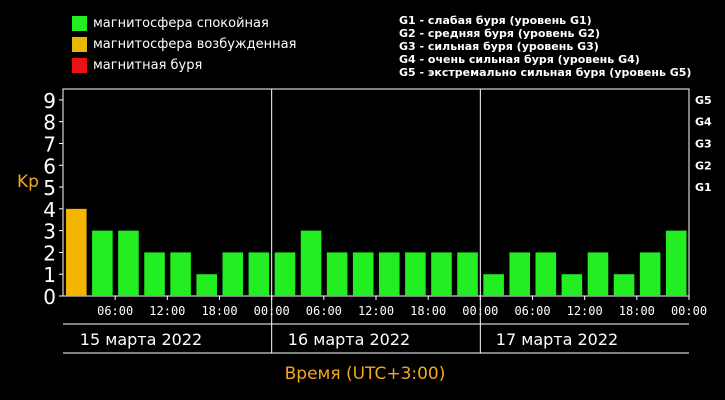 The width and height of the screenshot is (725, 400). What do you see at coordinates (557, 339) in the screenshot?
I see `day-label-3: 17 марта 2022` at bounding box center [557, 339].